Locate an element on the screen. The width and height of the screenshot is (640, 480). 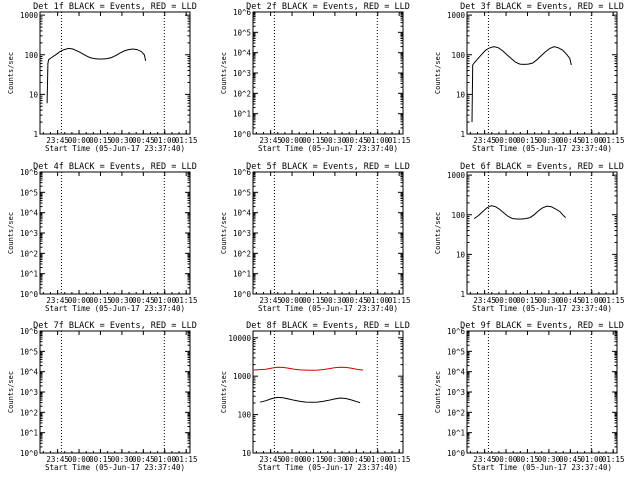
chart-title: Det 7f BLACK = Events, RED = LLD is located at coordinates (115, 326).